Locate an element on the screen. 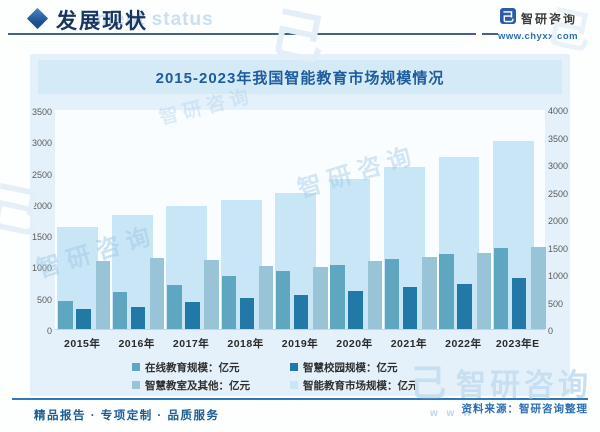  bar-group-2018年 is located at coordinates (246, 219).